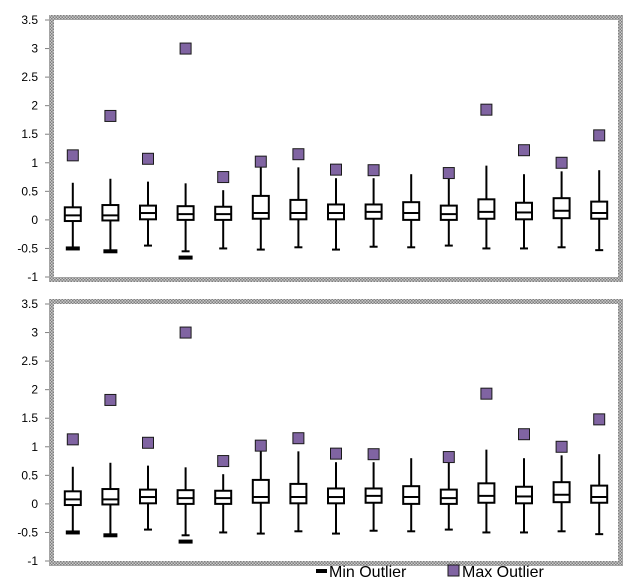 Image resolution: width=633 pixels, height=588 pixels. What do you see at coordinates (321, 571) in the screenshot?
I see `legend-min-outlier-marker` at bounding box center [321, 571].